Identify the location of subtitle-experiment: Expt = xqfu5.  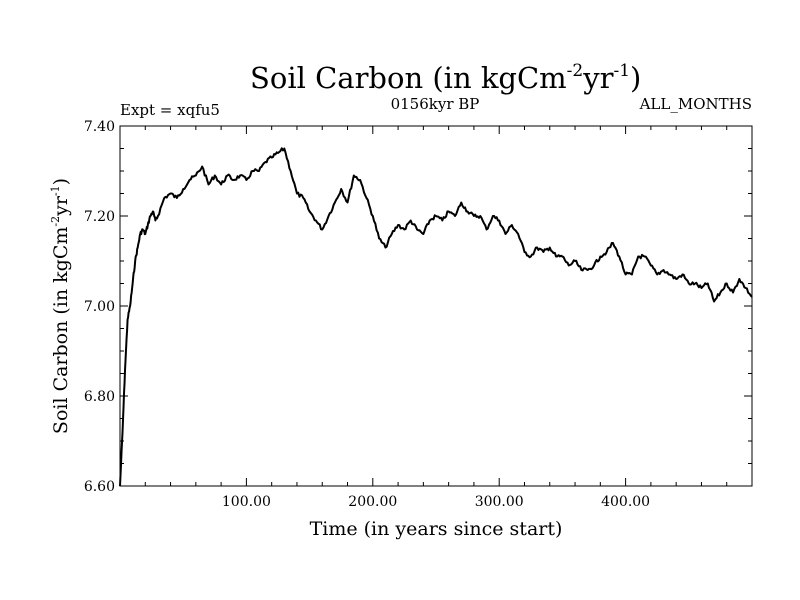
(170, 110).